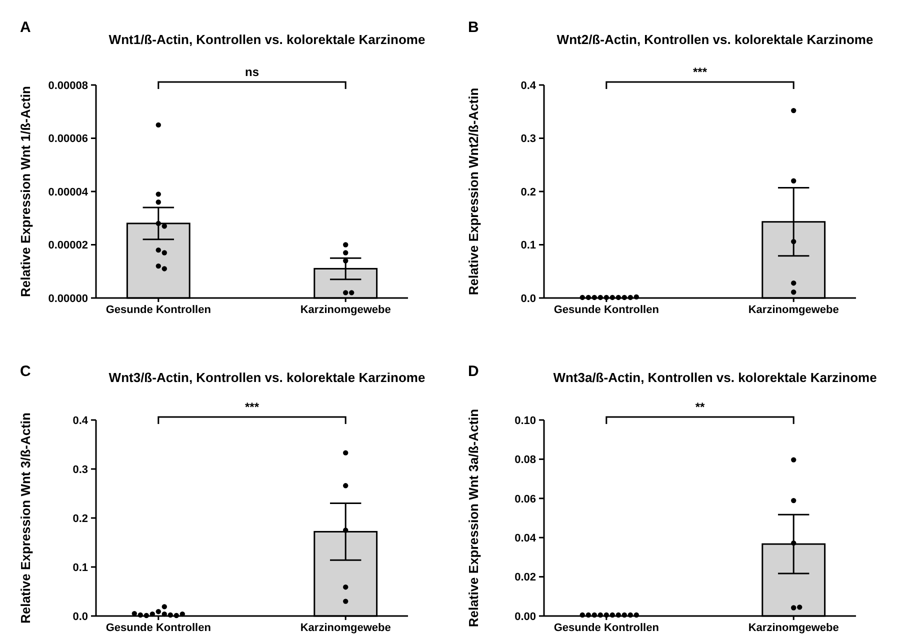  I want to click on y-axis-title: Relative Expression Wnt2/ß-Actin, so click(473, 192).